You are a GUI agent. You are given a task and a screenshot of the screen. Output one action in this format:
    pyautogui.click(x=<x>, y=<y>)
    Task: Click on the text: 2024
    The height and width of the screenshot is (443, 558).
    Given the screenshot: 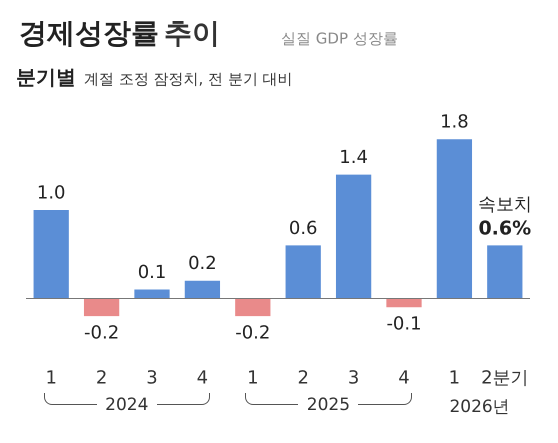 What is the action you would take?
    pyautogui.click(x=126, y=405)
    